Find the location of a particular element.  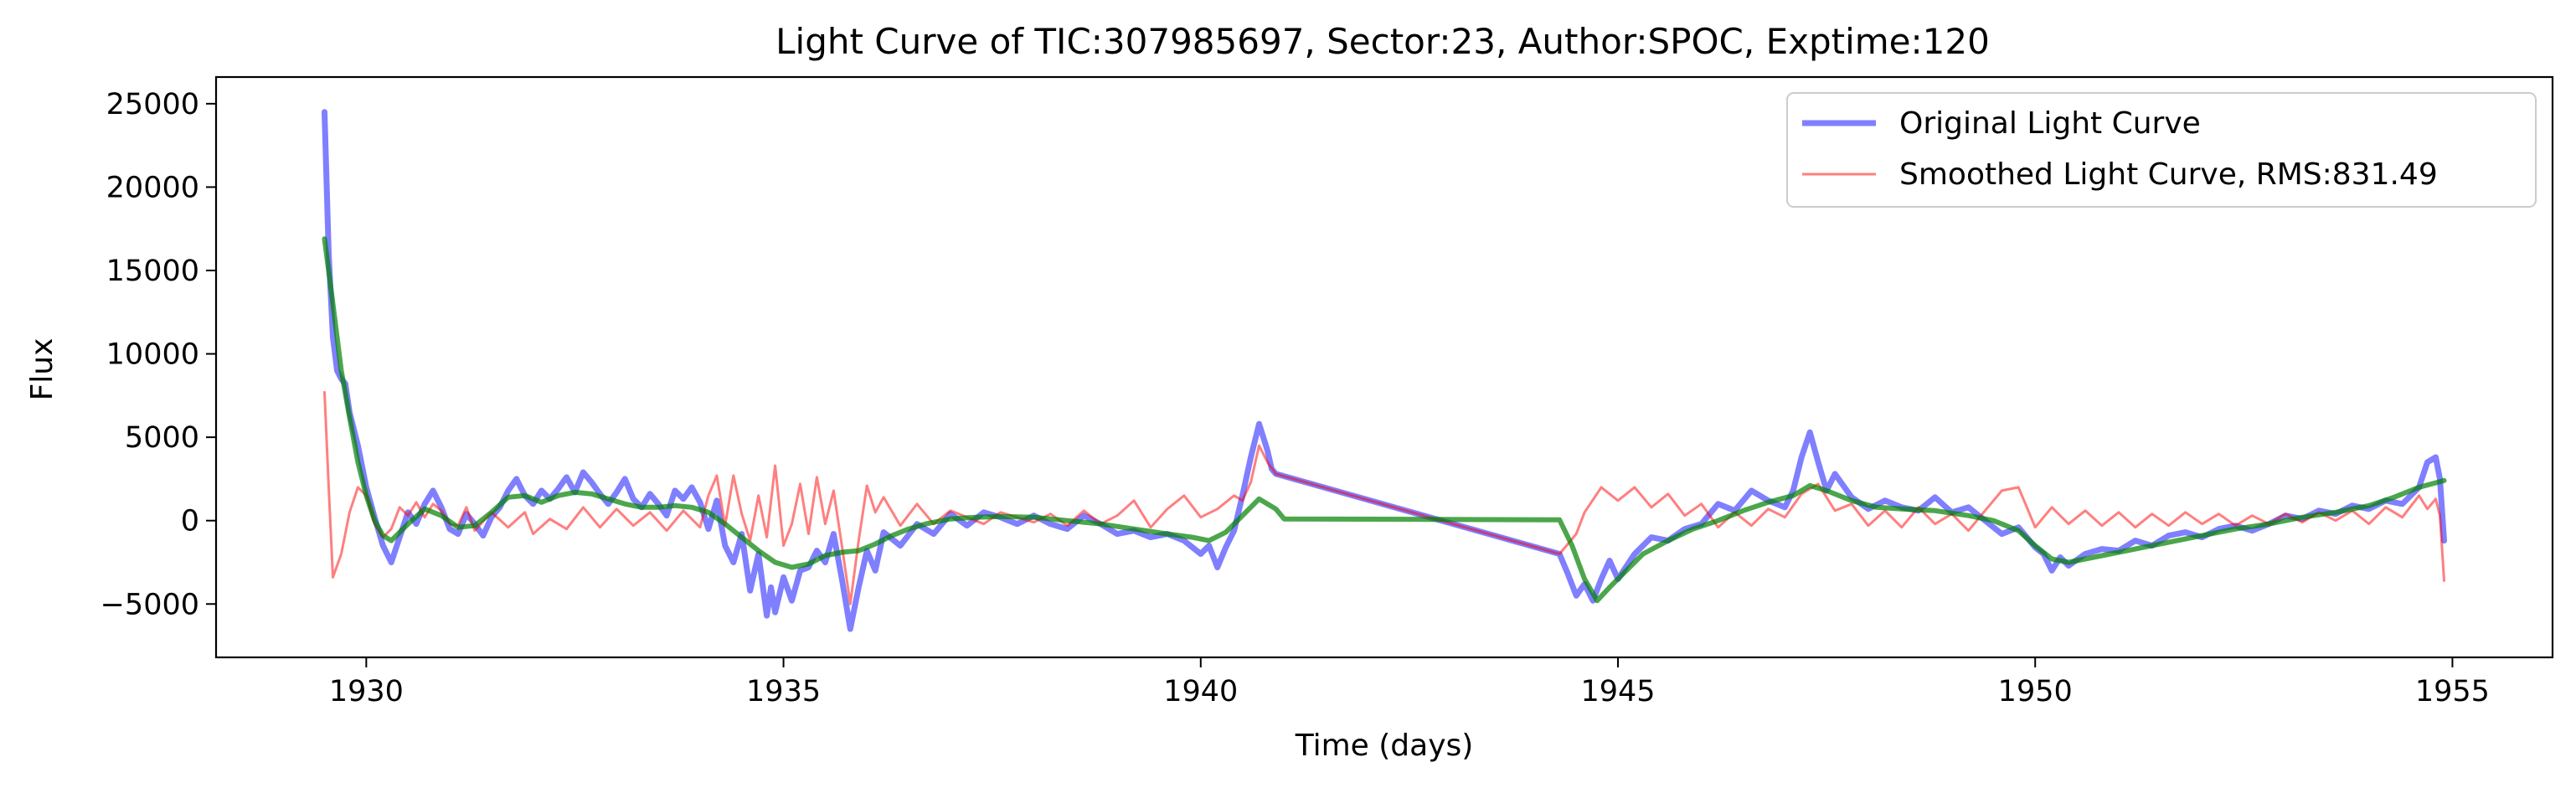

x-tick-label: 1940 is located at coordinates (1200, 691).